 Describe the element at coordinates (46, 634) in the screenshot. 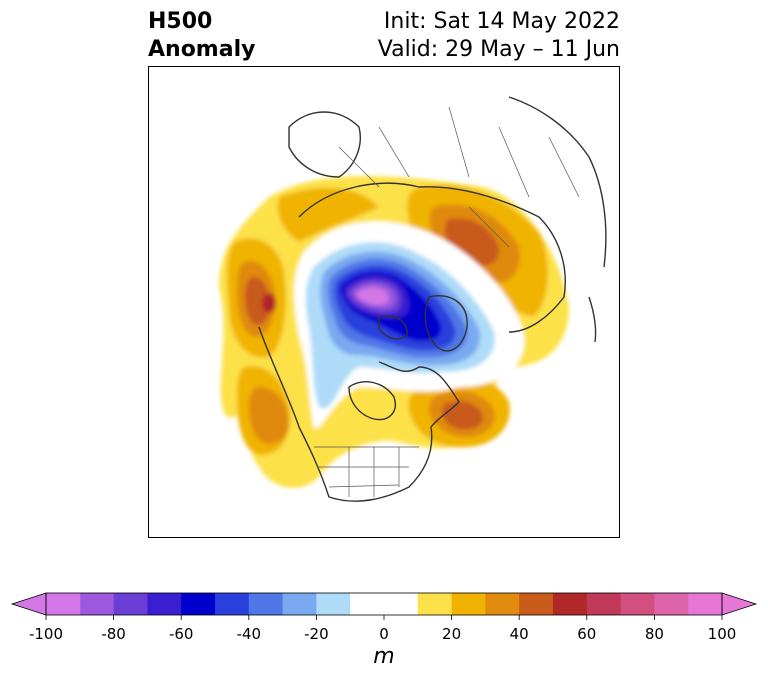

I see `colorbar-tick-label: -100` at that location.